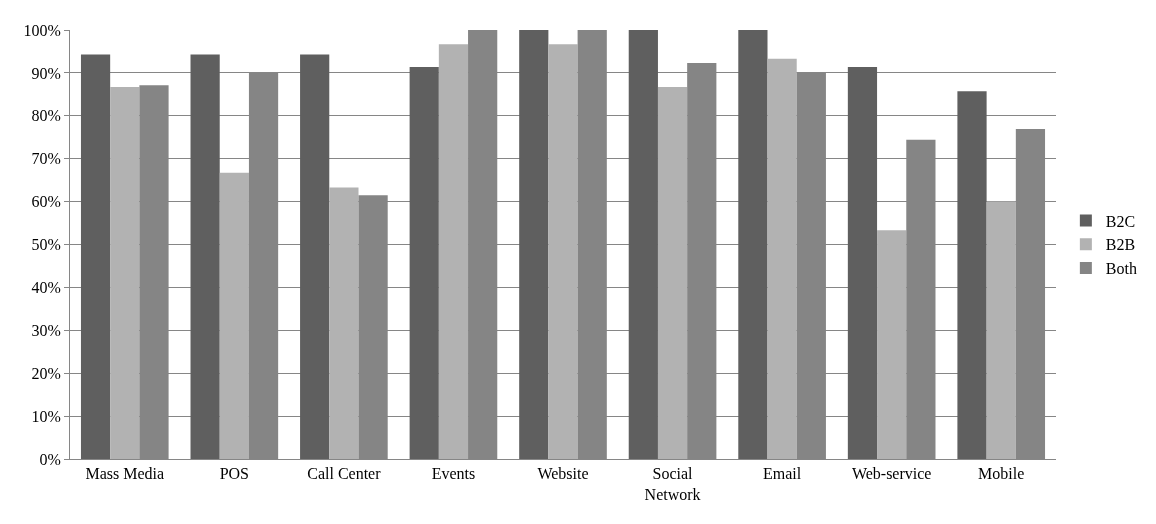  What do you see at coordinates (42, 30) in the screenshot?
I see `y-tick-label: 100%` at bounding box center [42, 30].